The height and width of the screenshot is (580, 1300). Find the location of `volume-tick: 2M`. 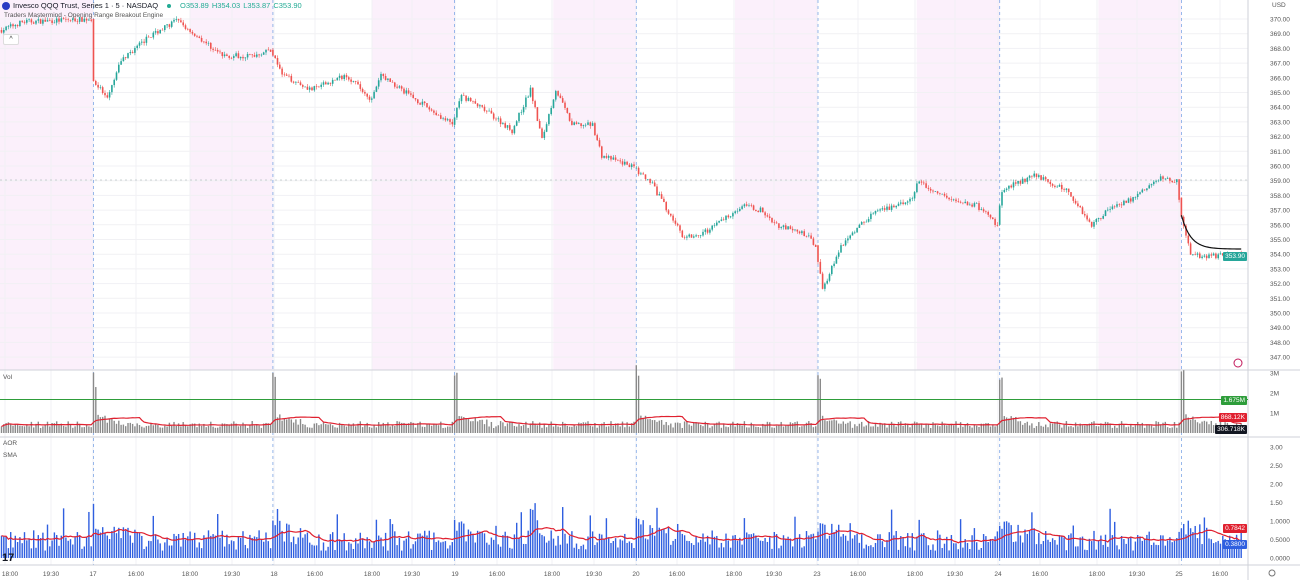

volume-tick: 2M is located at coordinates (1274, 394).